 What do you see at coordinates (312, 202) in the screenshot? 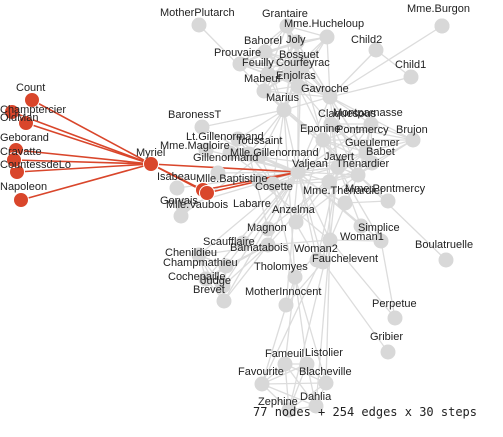
I see `edge-anzelma-mme-thenardier` at bounding box center [312, 202].